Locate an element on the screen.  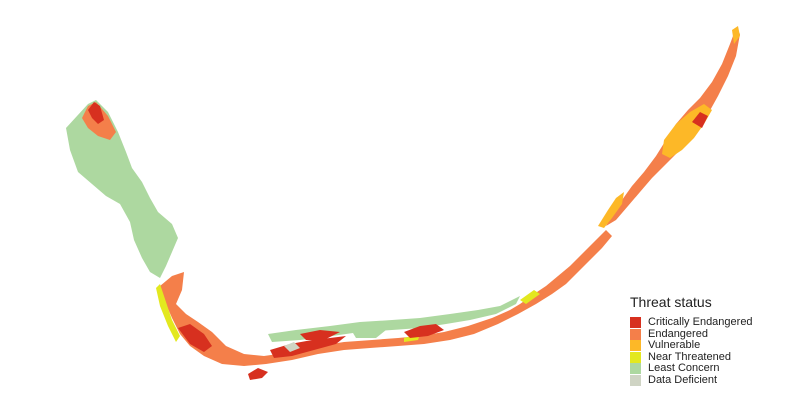
critically-endangered-patch-sw is located at coordinates (195, 338).